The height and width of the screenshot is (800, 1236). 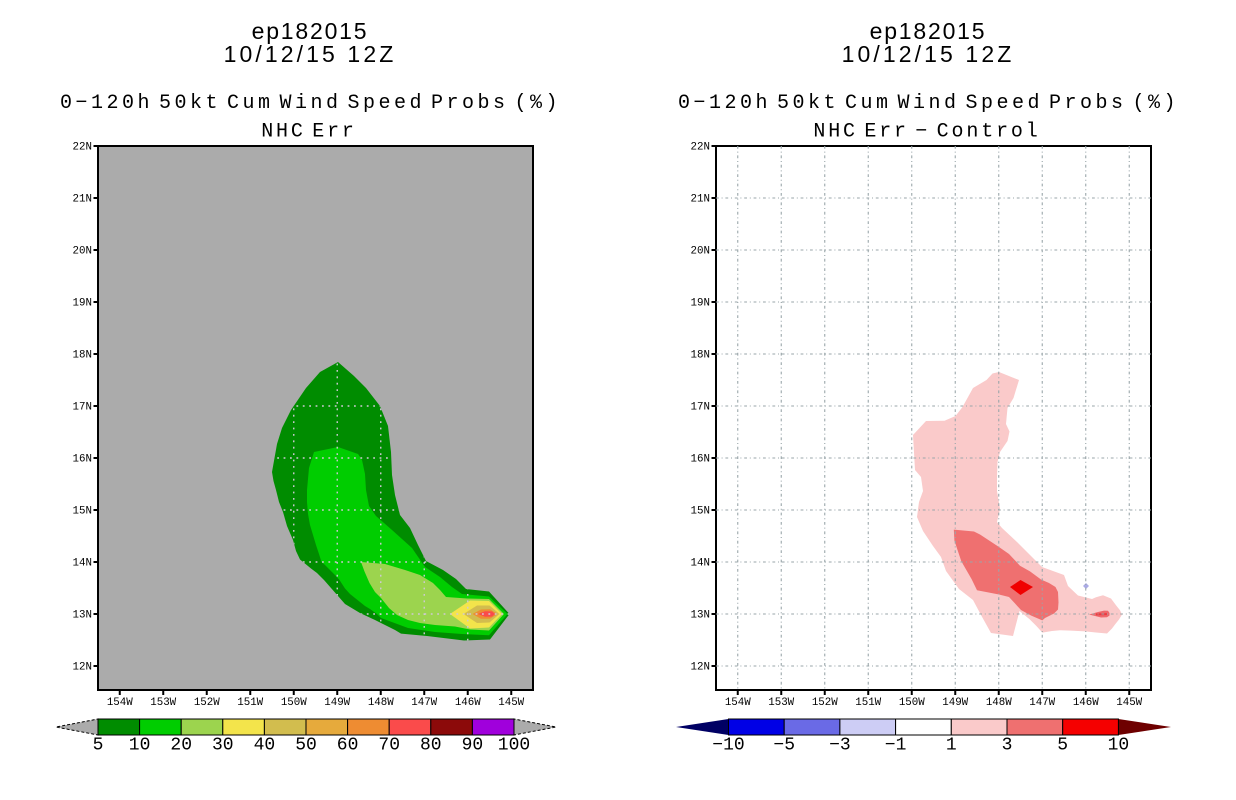 I want to click on svg-text: 80, so click(x=431, y=746).